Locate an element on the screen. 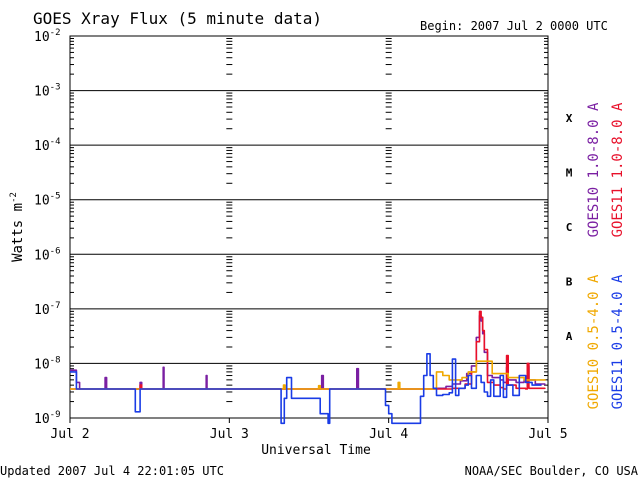 The height and width of the screenshot is (480, 640). y-tick-exponent: -2 is located at coordinates (55, 33).